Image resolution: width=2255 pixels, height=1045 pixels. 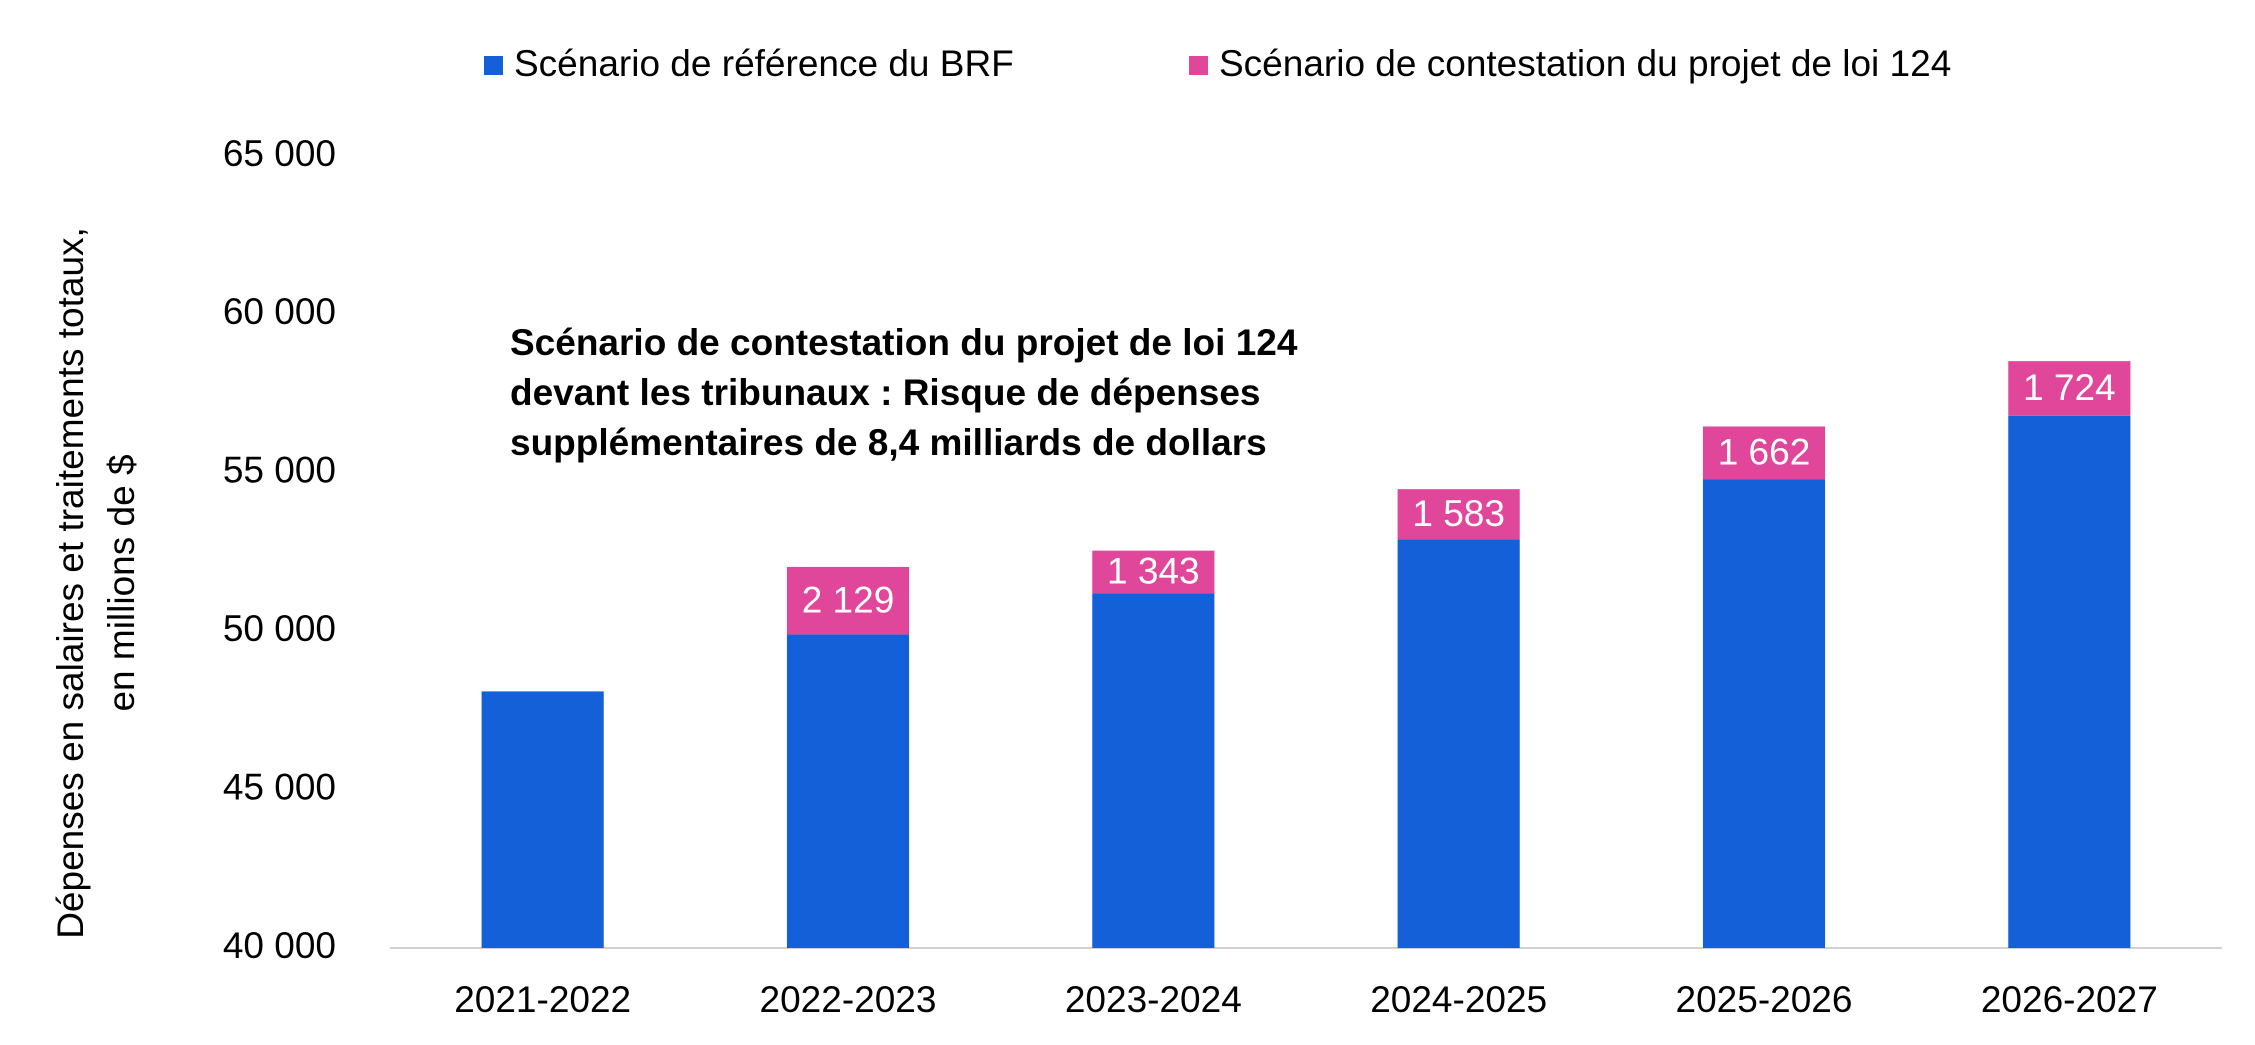 I want to click on x-tick-label: 2022-2023, so click(x=848, y=999).